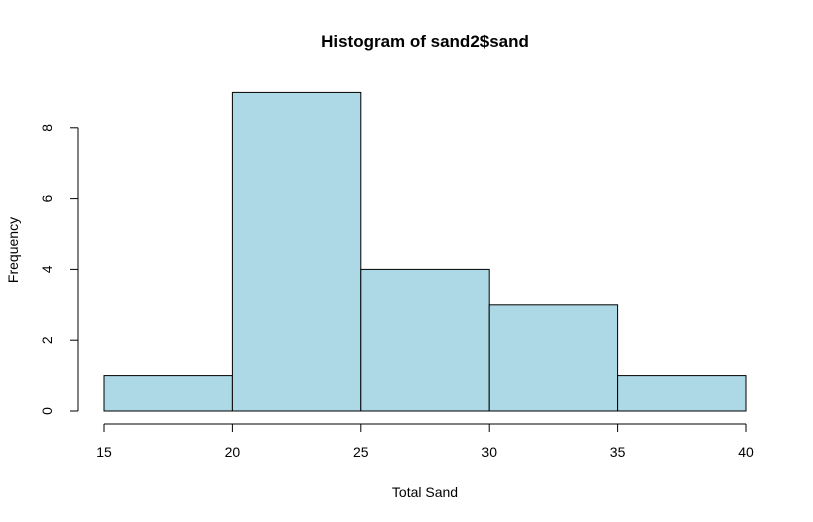  Describe the element at coordinates (13, 250) in the screenshot. I see `y-axis-label: Frequency` at that location.